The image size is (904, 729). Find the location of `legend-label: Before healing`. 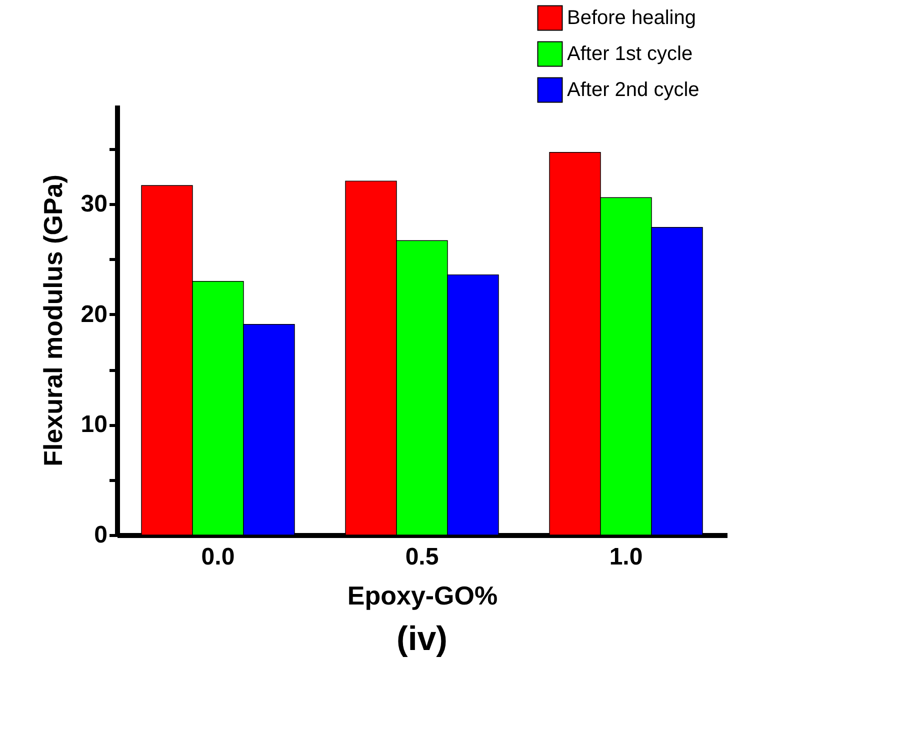

legend-label: Before healing is located at coordinates (631, 18).